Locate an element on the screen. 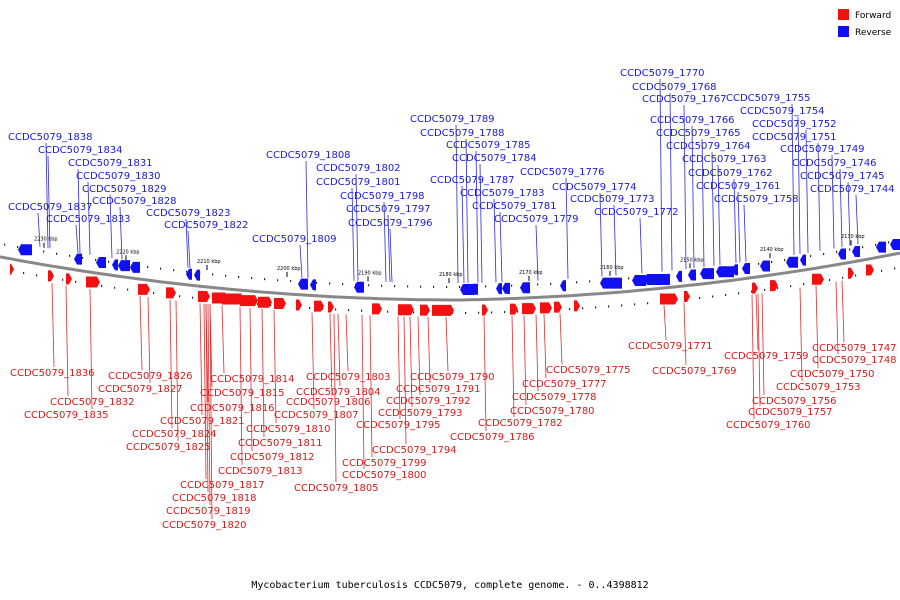 The image size is (900, 600). forward-gene-label: CCDC5079_1817 is located at coordinates (222, 485).